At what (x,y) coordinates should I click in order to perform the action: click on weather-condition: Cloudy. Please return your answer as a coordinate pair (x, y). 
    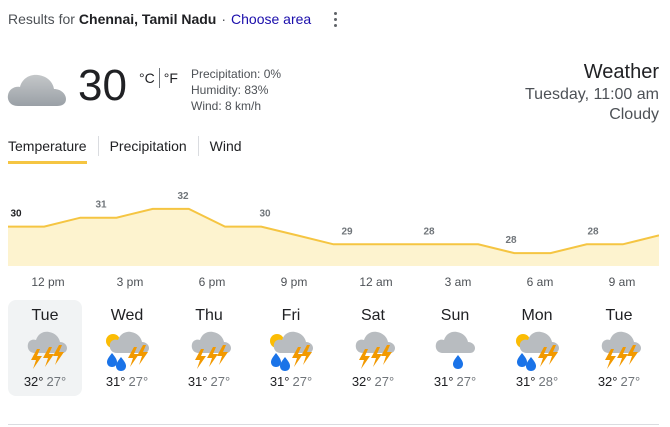
    Looking at the image, I should click on (634, 114).